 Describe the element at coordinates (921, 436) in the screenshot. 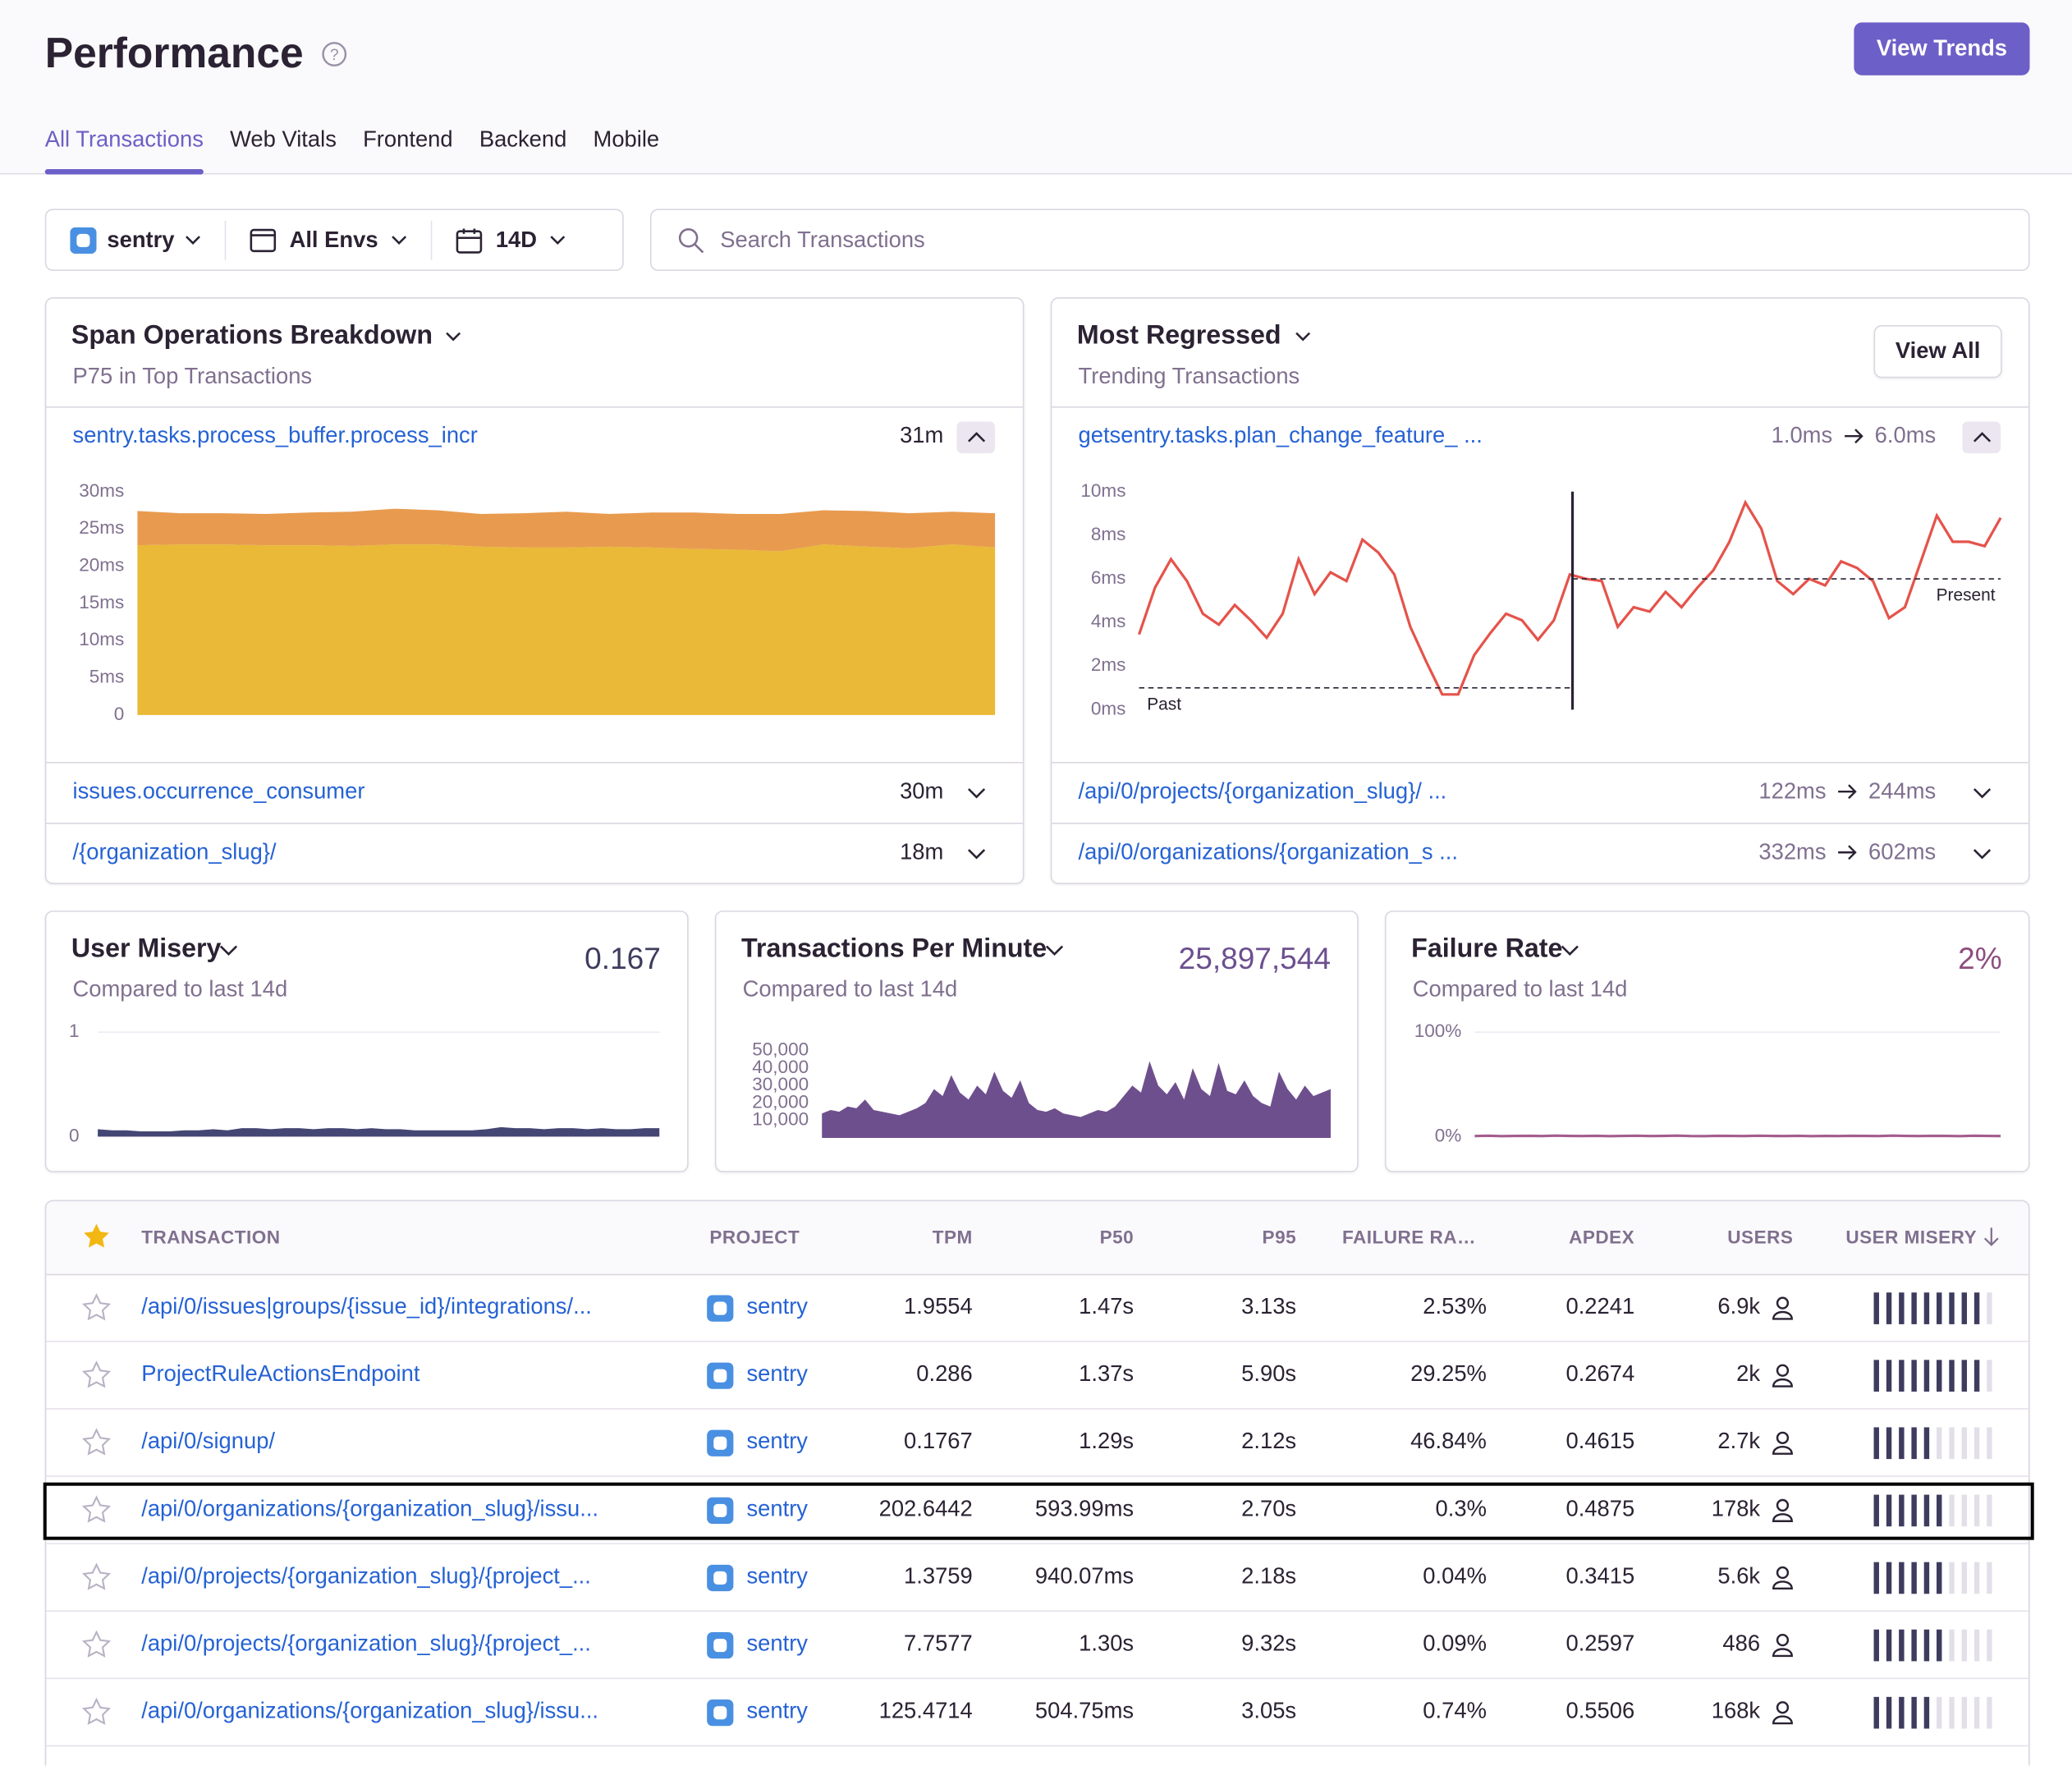

I see `span-op-value: 31m` at that location.